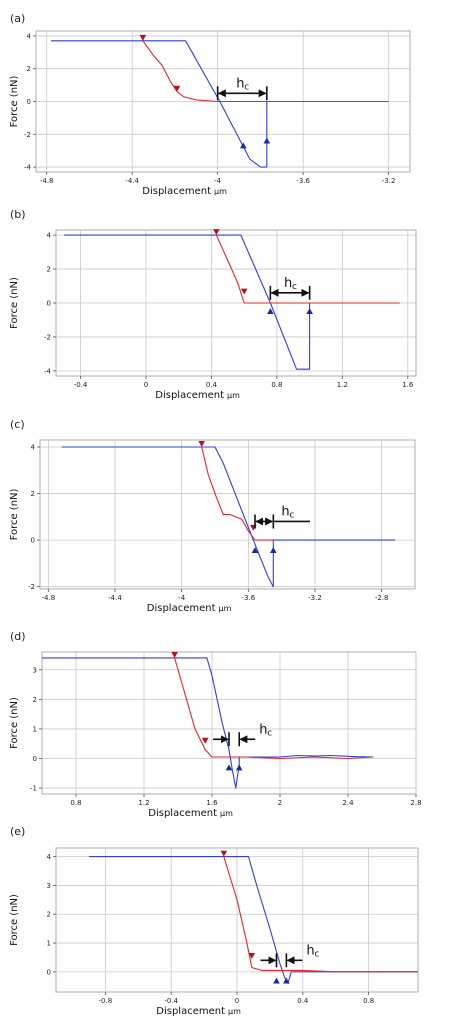  Describe the element at coordinates (106, 1001) in the screenshot. I see `x-tick-label: -0.8` at that location.